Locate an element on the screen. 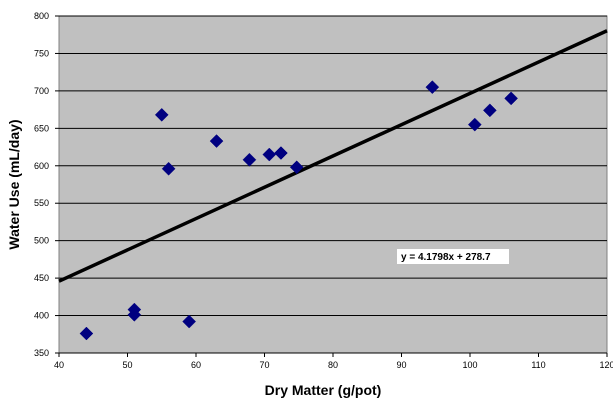  y-tick-label-550: 550 is located at coordinates (41, 203).